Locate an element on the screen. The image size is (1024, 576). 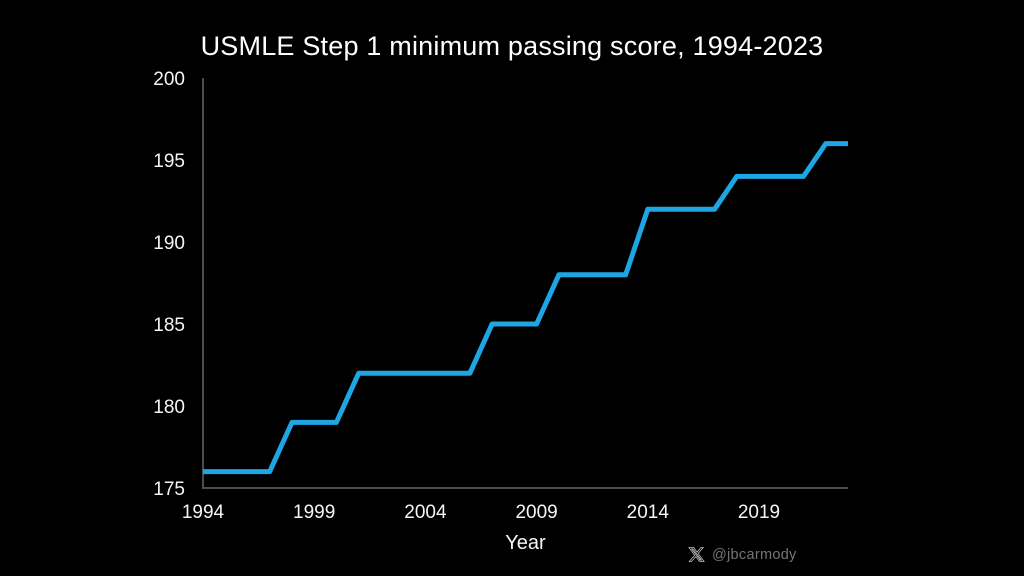
x-tick-label: 1999 is located at coordinates (314, 512).